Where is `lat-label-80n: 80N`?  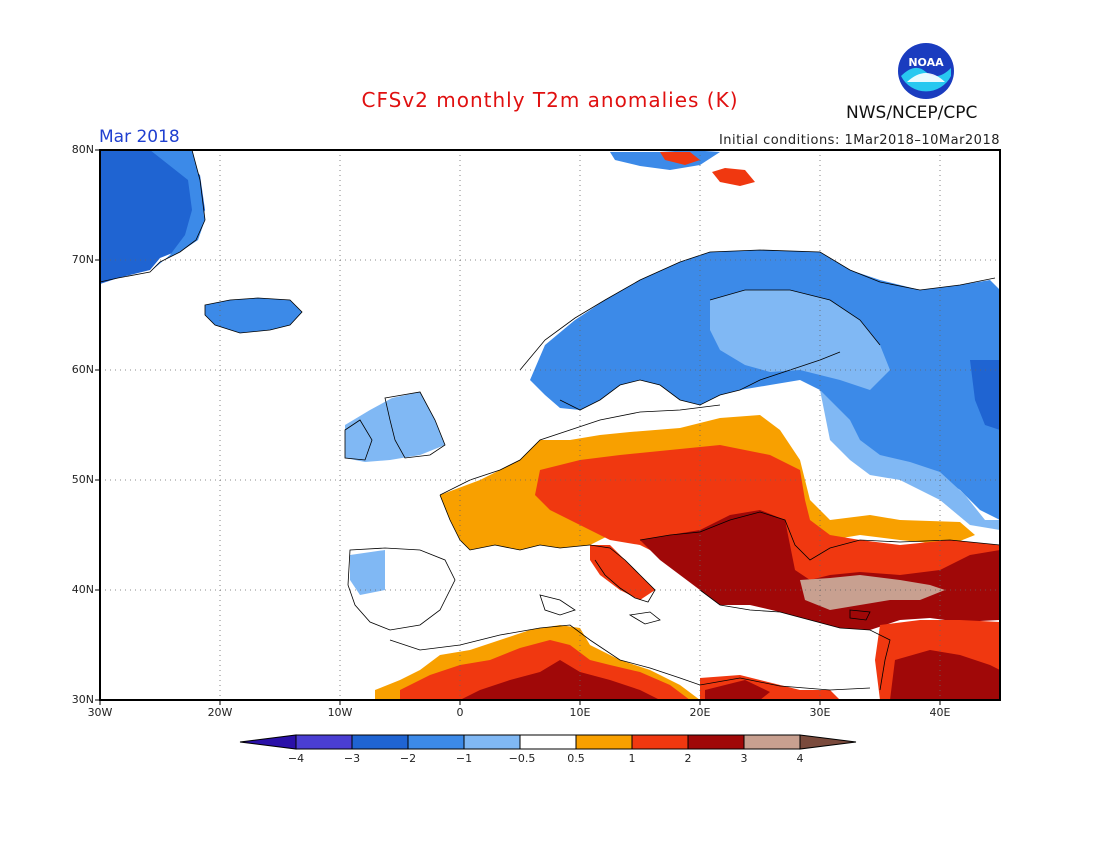 lat-label-80n: 80N is located at coordinates (82, 149).